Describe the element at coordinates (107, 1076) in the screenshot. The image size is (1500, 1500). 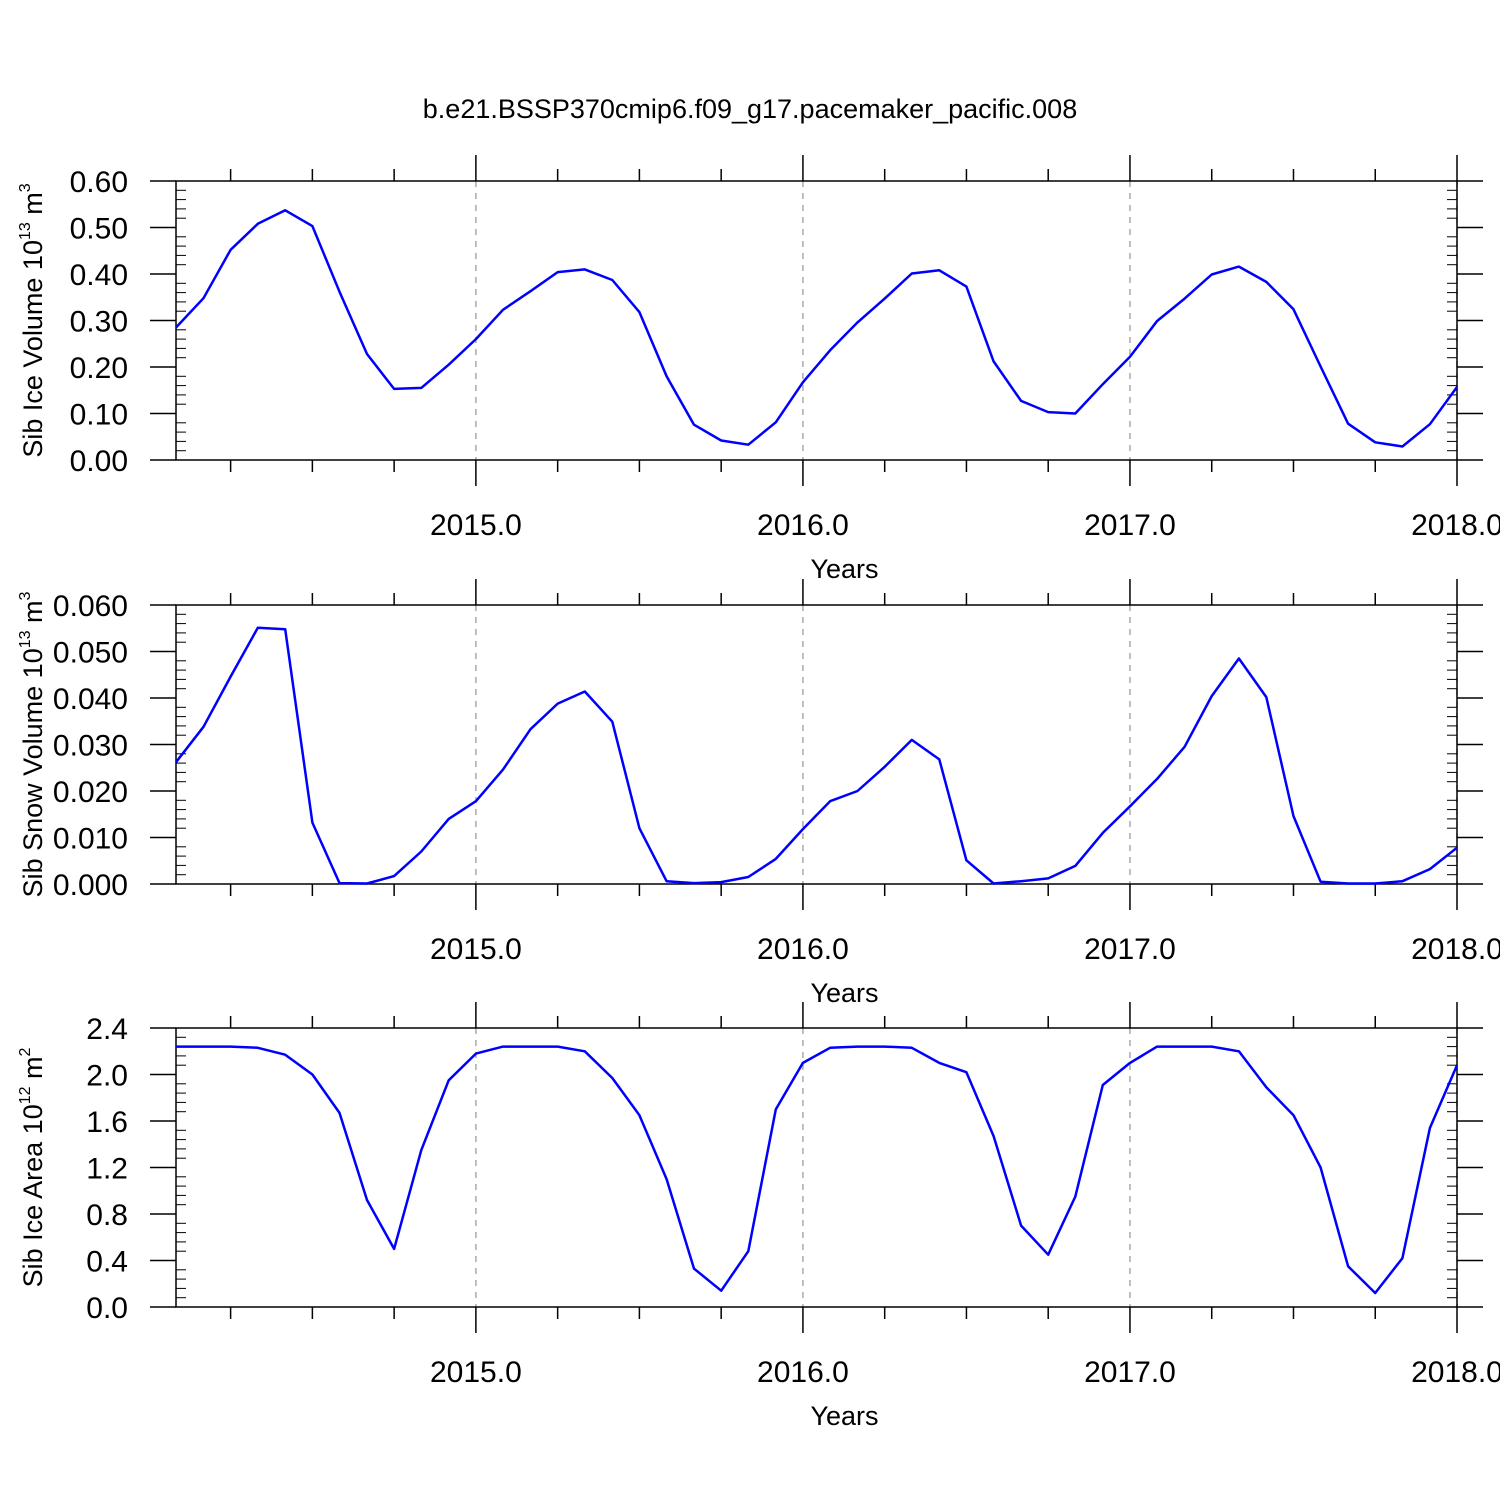
I see `y-tick-label: 2.0` at that location.